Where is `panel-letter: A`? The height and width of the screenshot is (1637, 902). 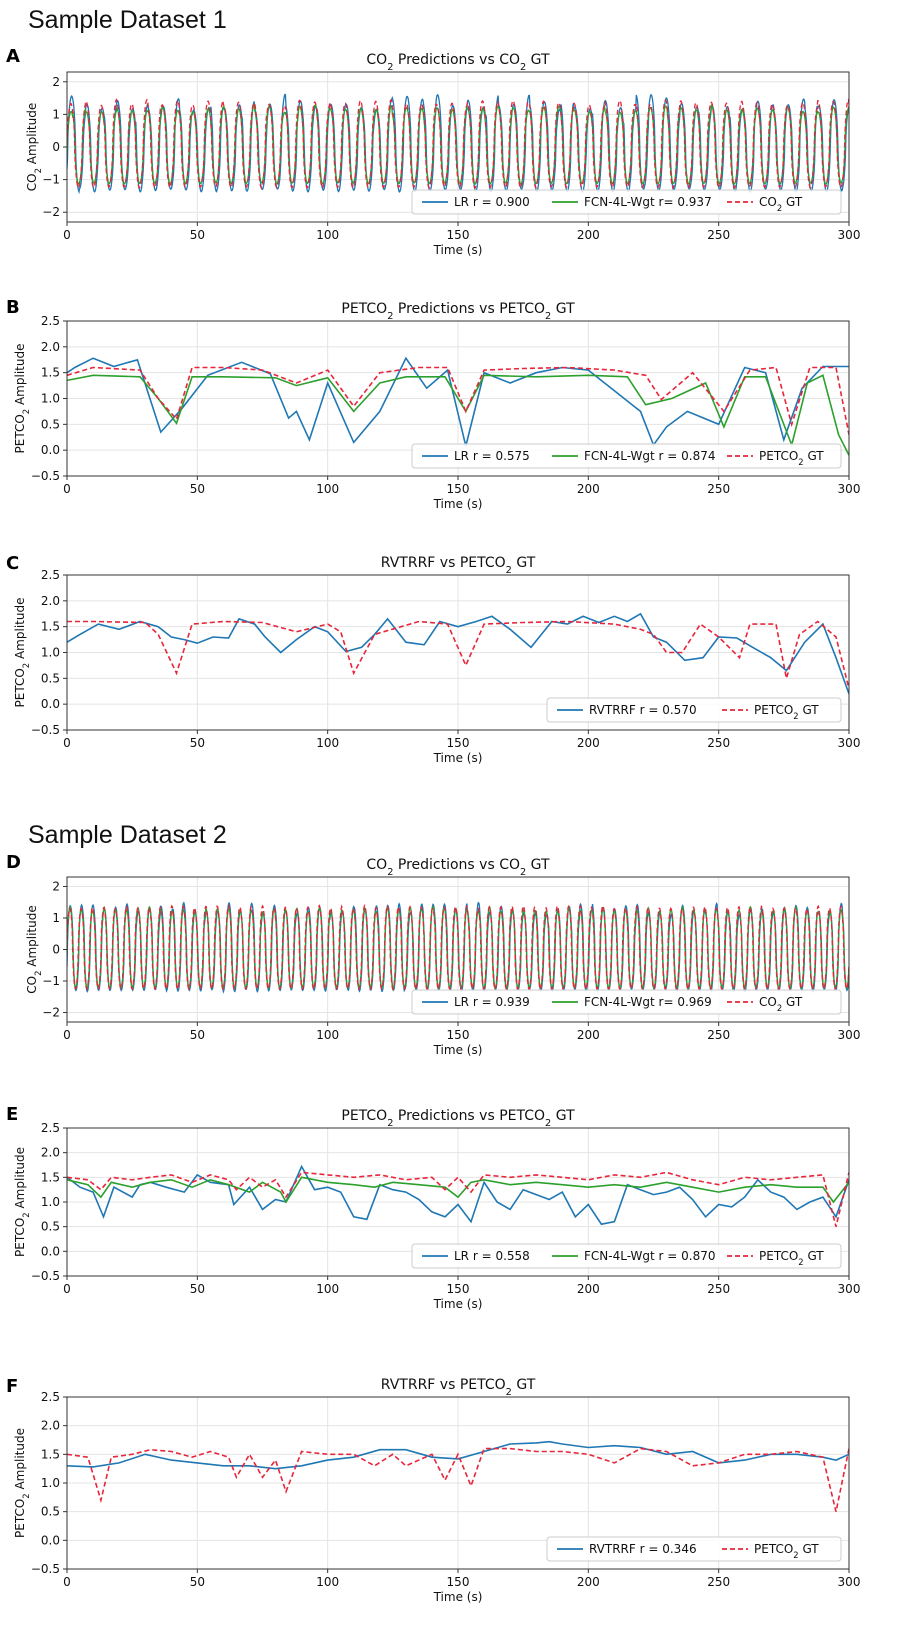
panel-letter: A is located at coordinates (13, 56).